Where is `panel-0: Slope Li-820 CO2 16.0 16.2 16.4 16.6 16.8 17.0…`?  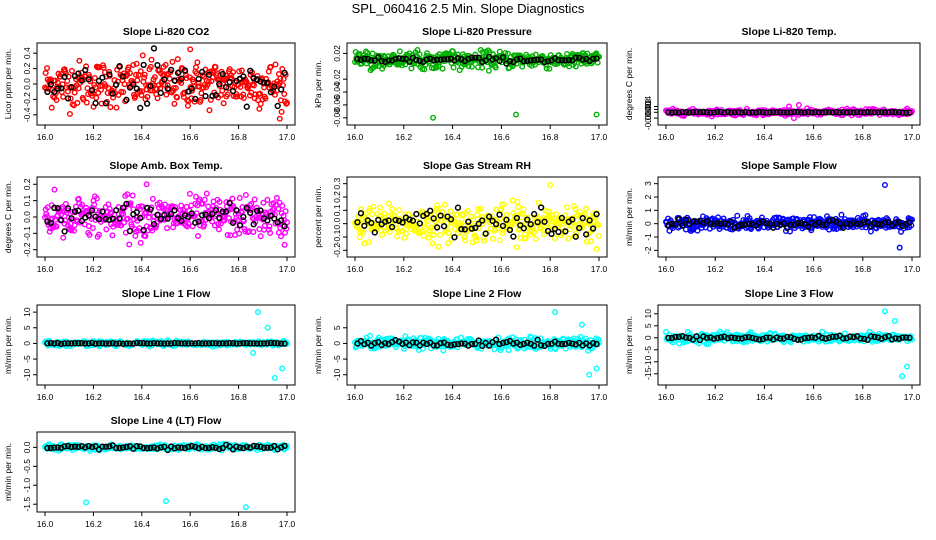
panel-0: Slope Li-820 CO2 16.0 16.2 16.4 16.6 16.8 17.0… is located at coordinates (149, 84).